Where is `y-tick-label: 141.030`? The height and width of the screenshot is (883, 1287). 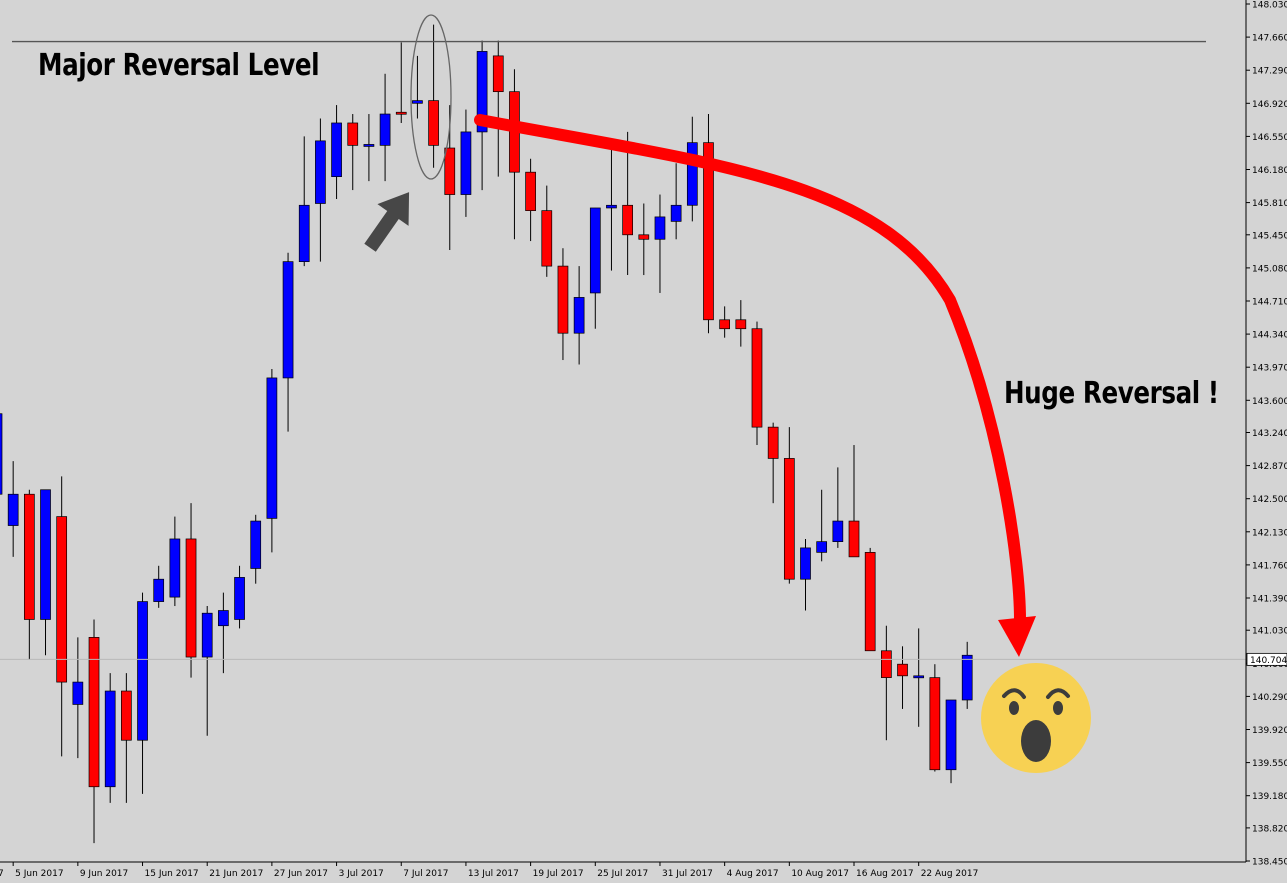
y-tick-label: 141.030 is located at coordinates (1269, 632).